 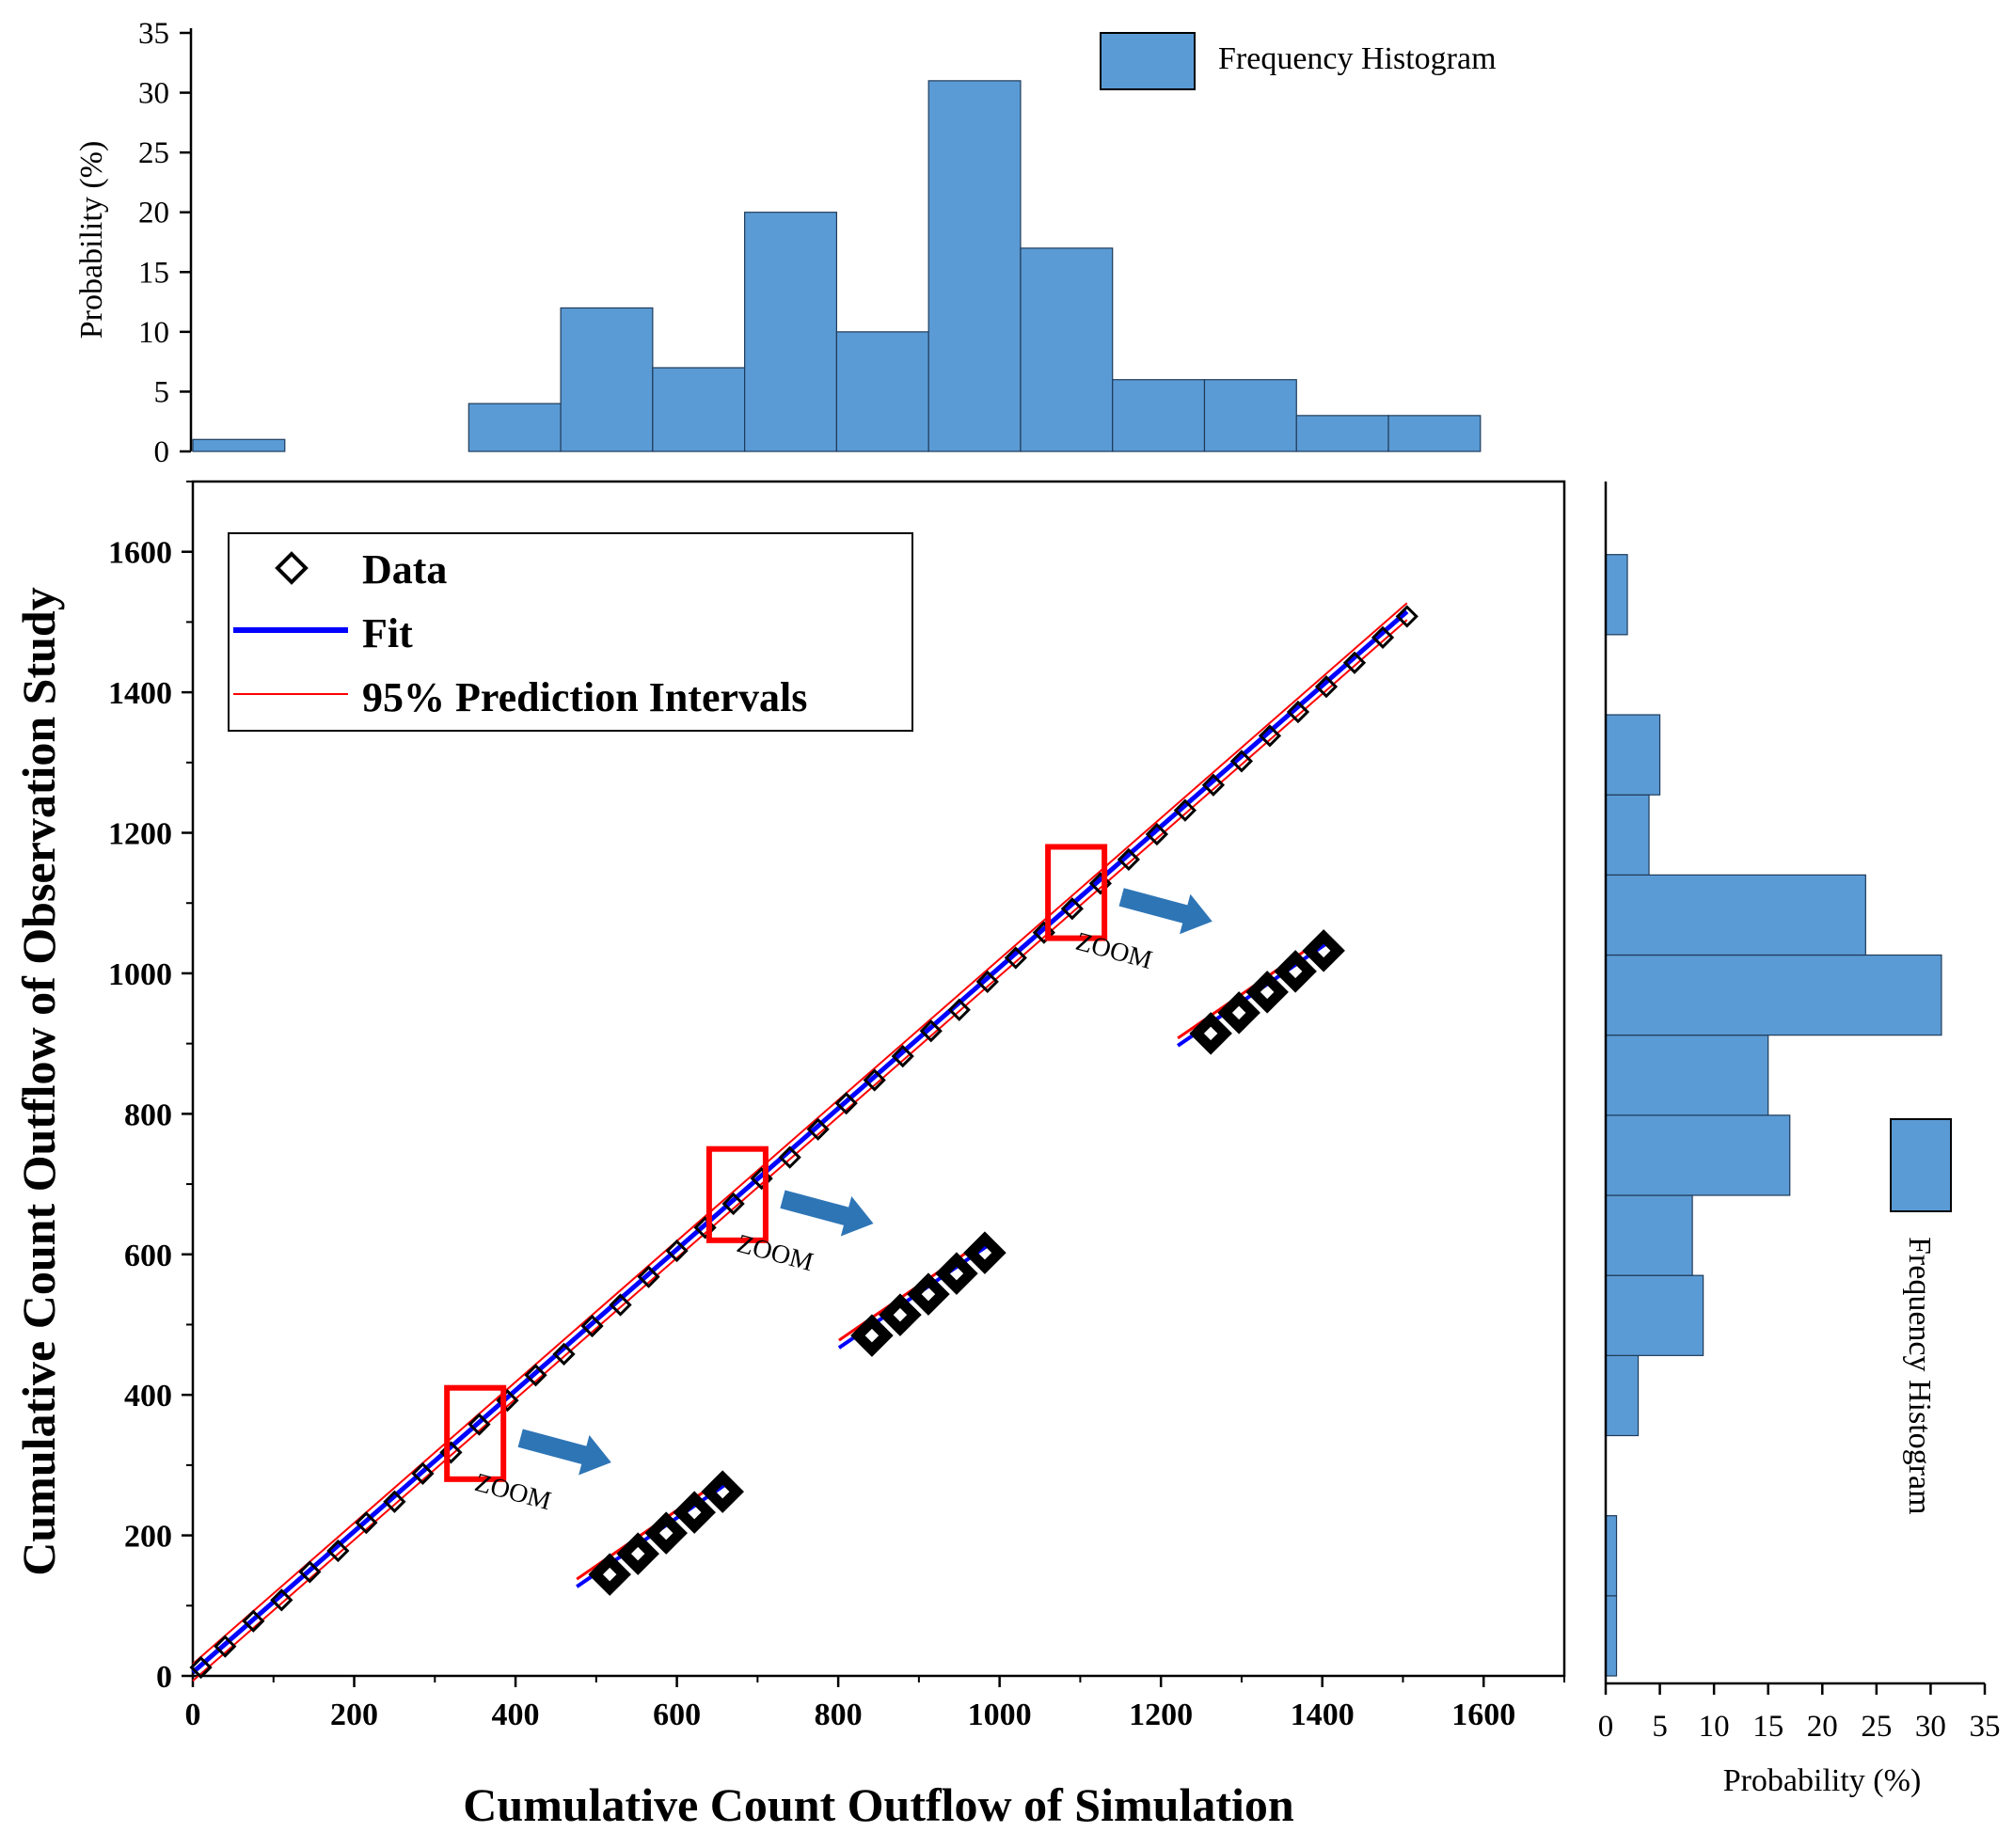 I want to click on main-x-tick-label: 1000, so click(x=1000, y=1715).